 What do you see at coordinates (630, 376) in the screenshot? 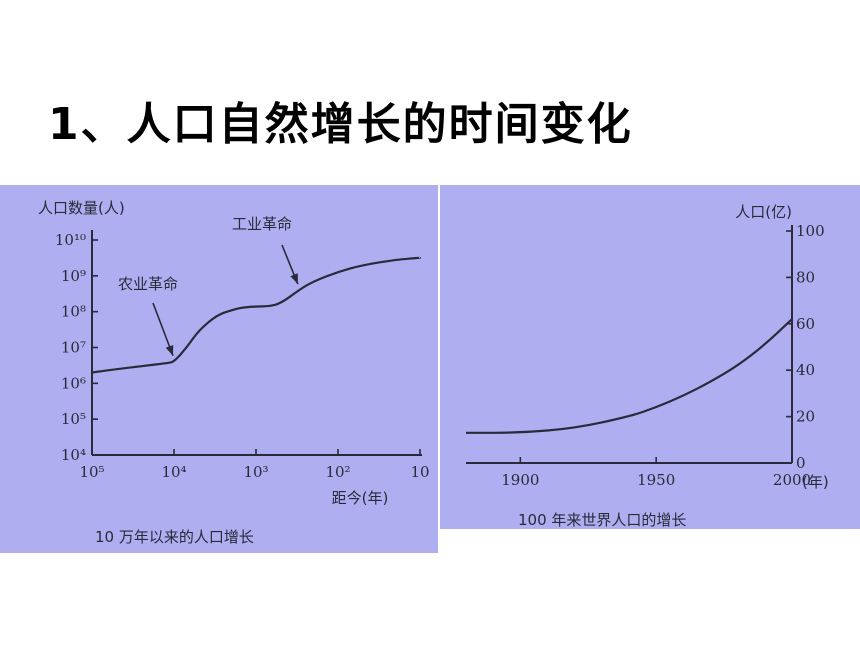
I see `right-population-curve` at bounding box center [630, 376].